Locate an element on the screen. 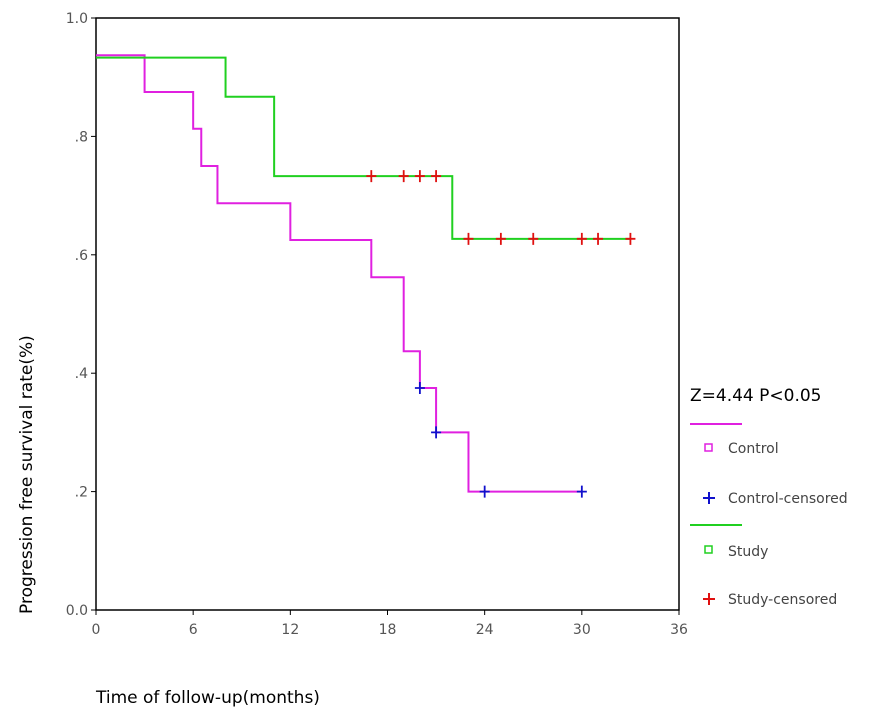  legend-control-square-icon is located at coordinates (708, 447).